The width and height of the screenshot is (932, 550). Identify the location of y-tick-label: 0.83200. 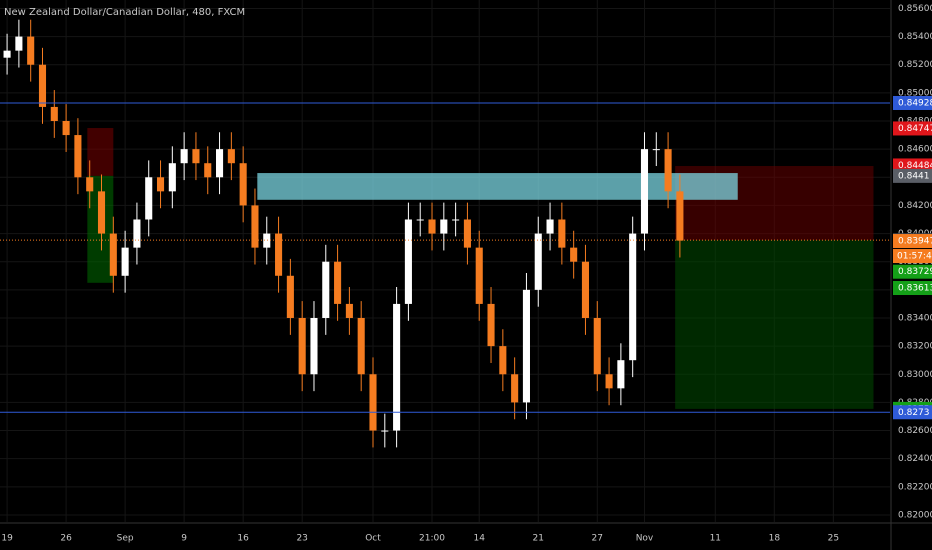
(915, 347).